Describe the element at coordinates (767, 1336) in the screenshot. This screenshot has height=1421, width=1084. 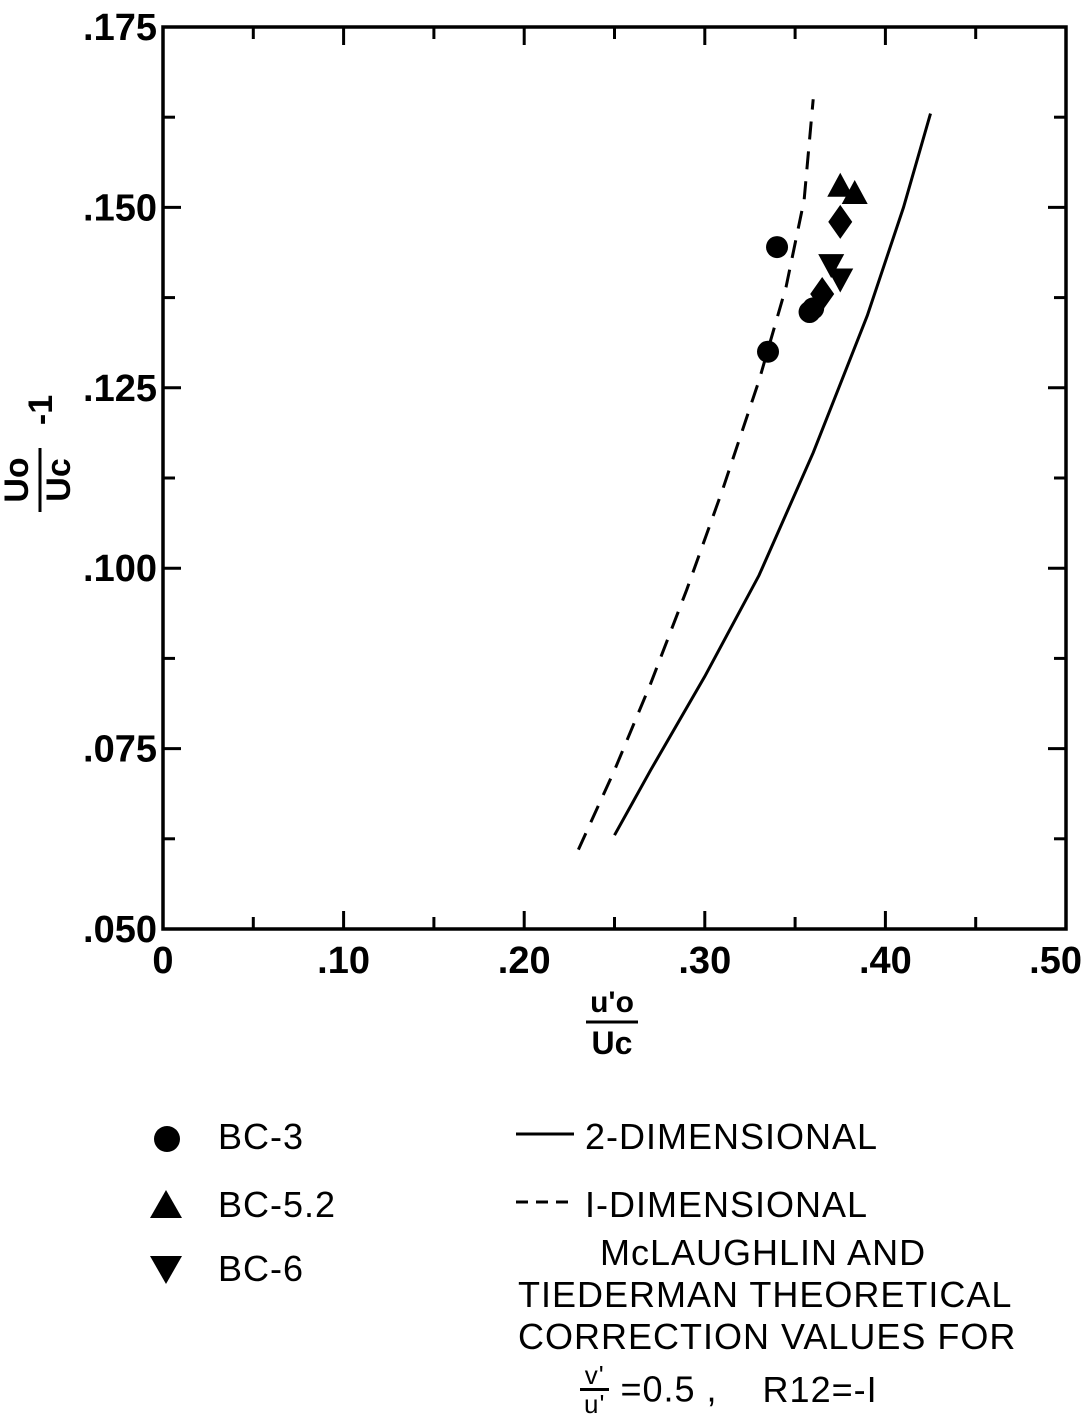
I see `legend-note-line-3: CORRECTION VALUES FOR` at that location.